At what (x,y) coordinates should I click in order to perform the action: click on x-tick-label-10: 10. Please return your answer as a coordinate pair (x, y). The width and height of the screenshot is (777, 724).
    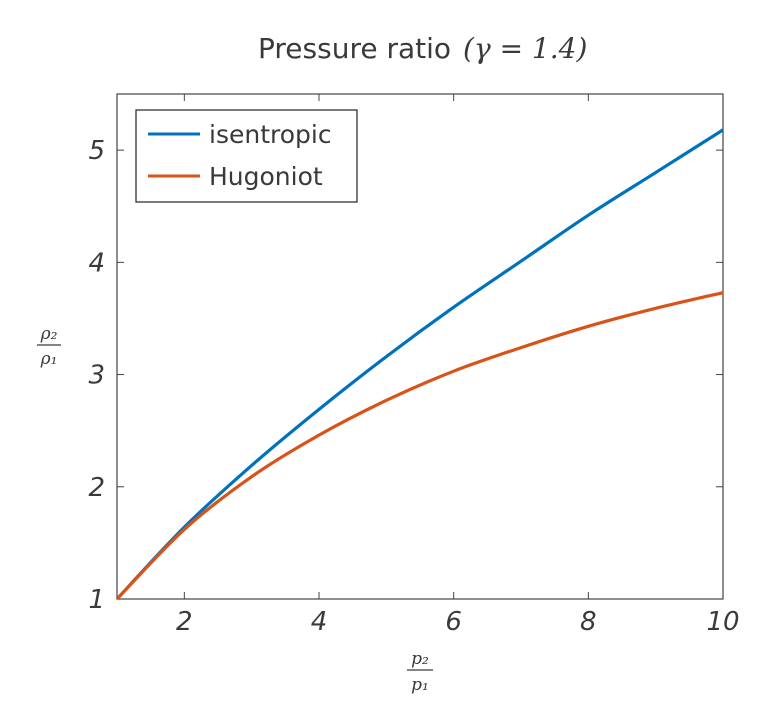
    Looking at the image, I should click on (722, 622).